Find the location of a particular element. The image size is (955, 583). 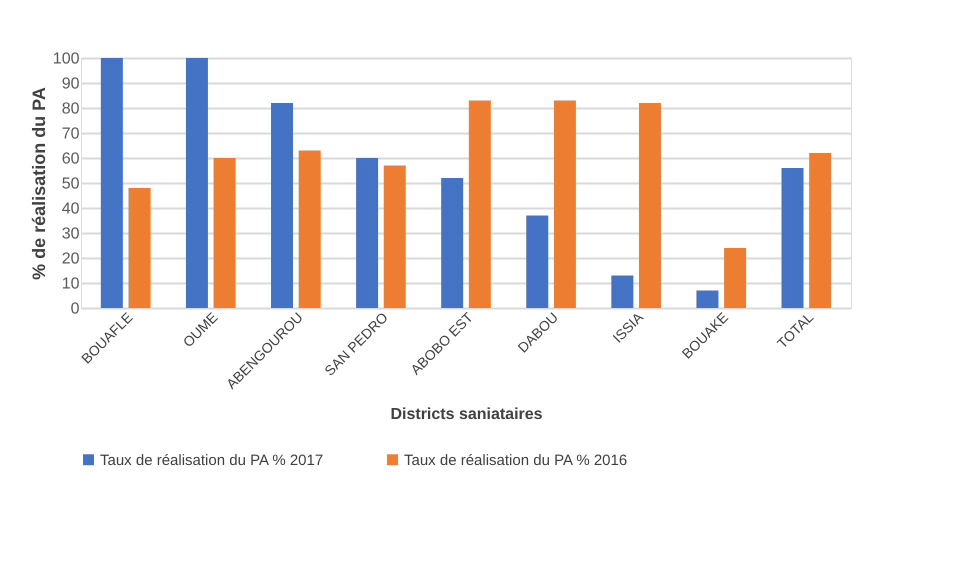

y-tick-label: 20 is located at coordinates (71, 259).